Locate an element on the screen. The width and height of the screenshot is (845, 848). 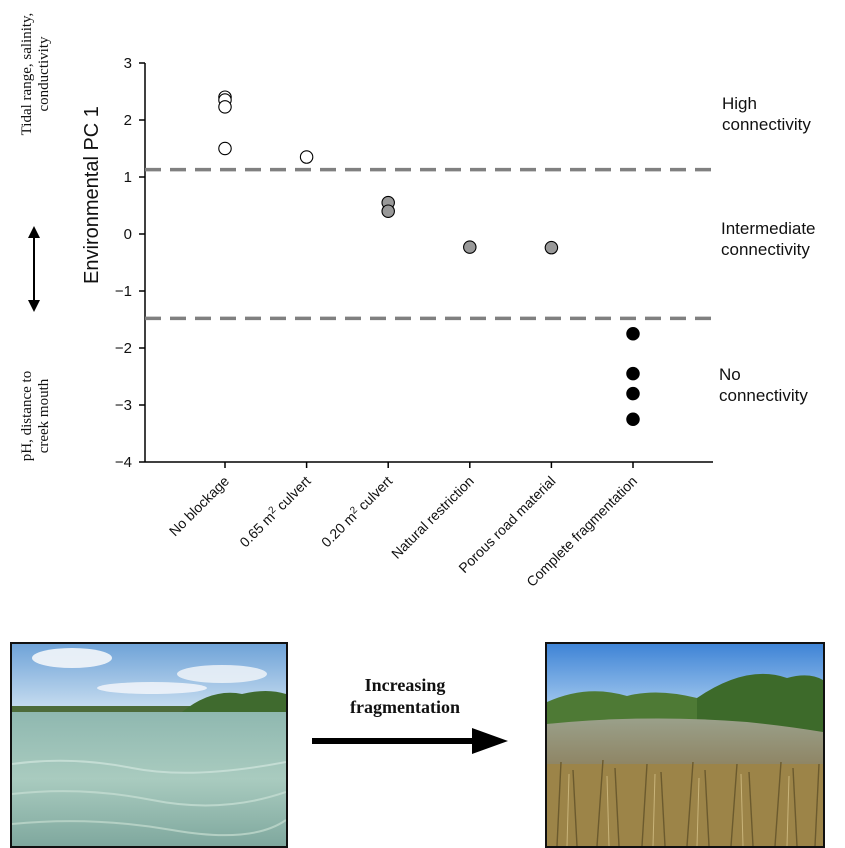
y-tick-label: −2 is located at coordinates (123, 348).